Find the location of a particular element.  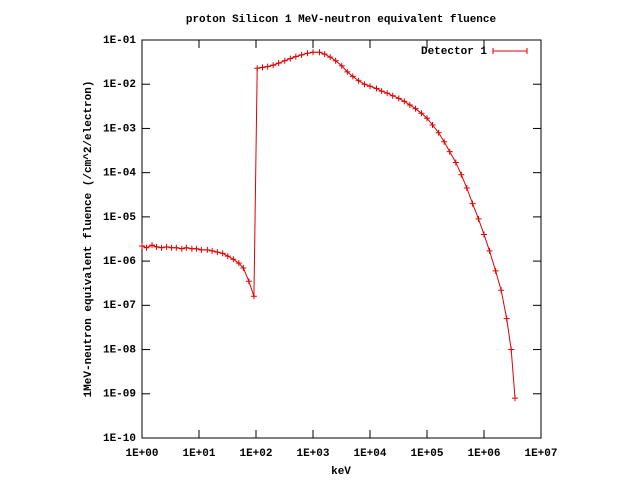

y-tick-label: 1E-08 is located at coordinates (119, 350).